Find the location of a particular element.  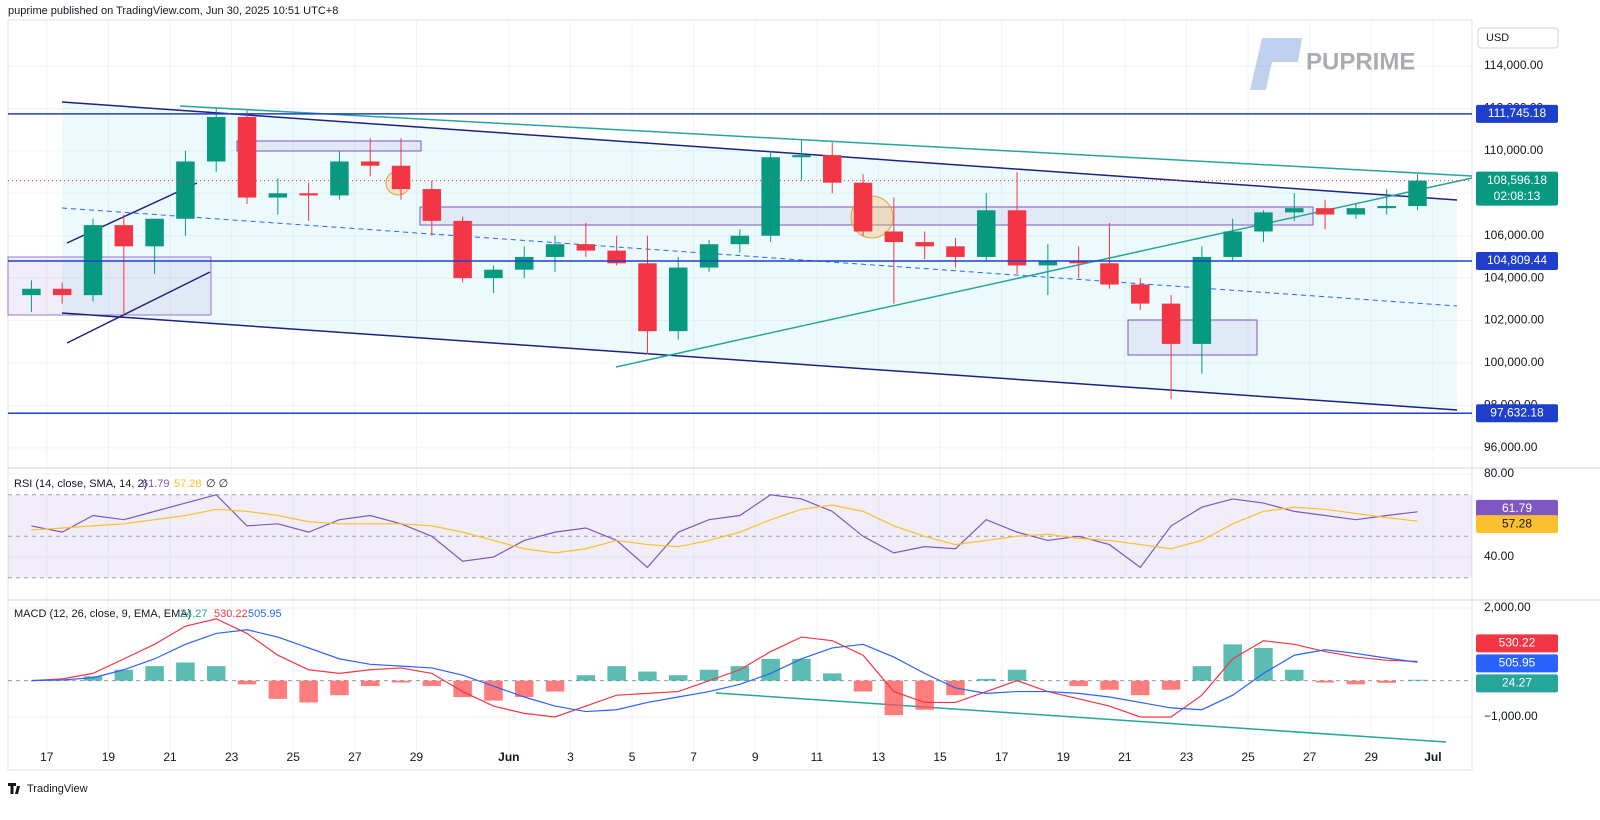

indicator-na: ∅ ∅ is located at coordinates (217, 484).